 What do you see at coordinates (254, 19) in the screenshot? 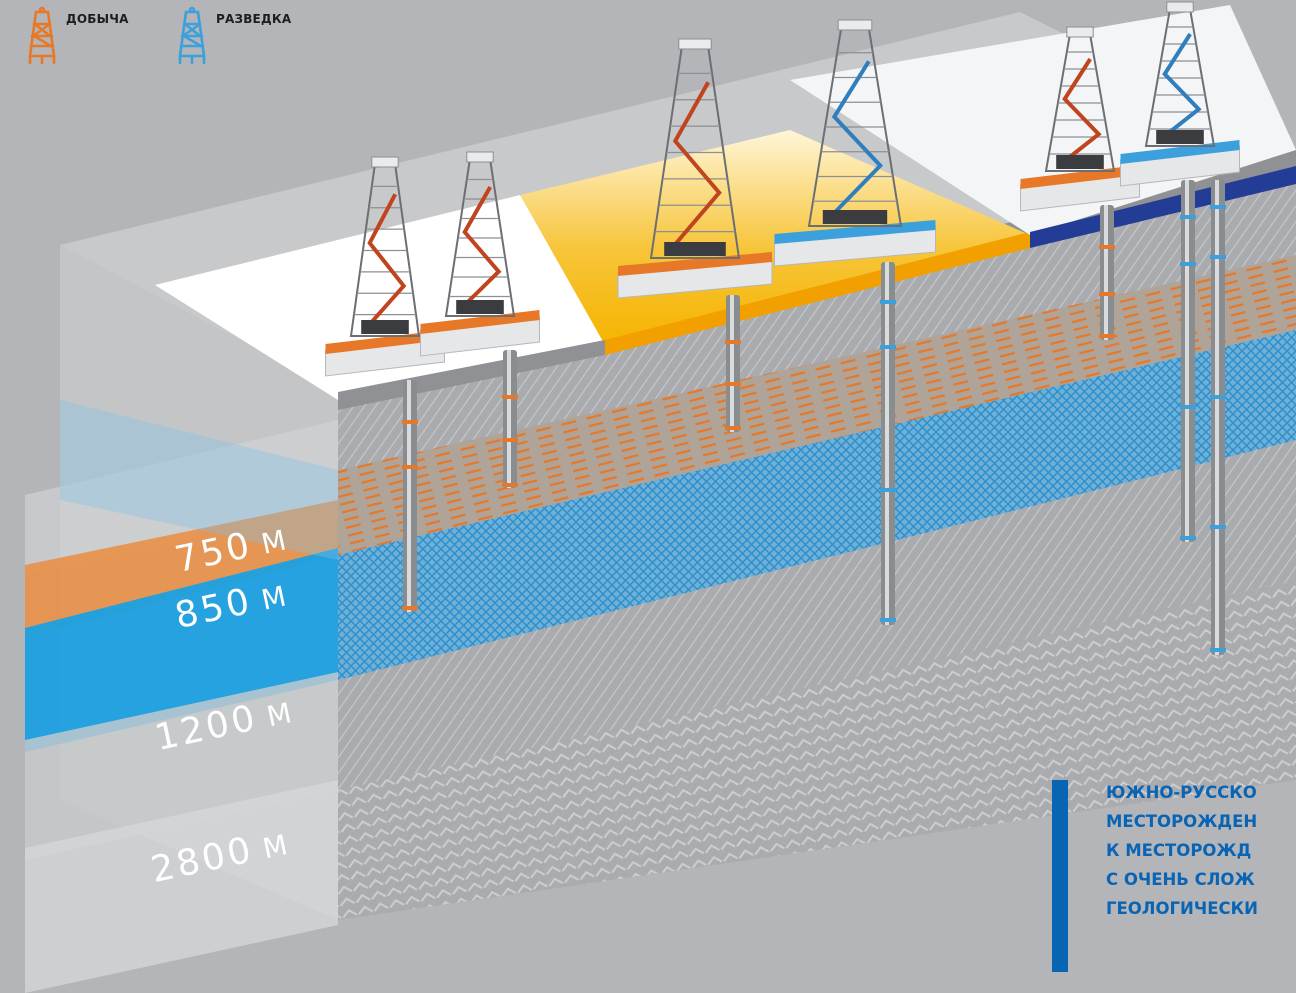
I see `legend-exploration-label: РАЗВЕДКА` at bounding box center [254, 19].